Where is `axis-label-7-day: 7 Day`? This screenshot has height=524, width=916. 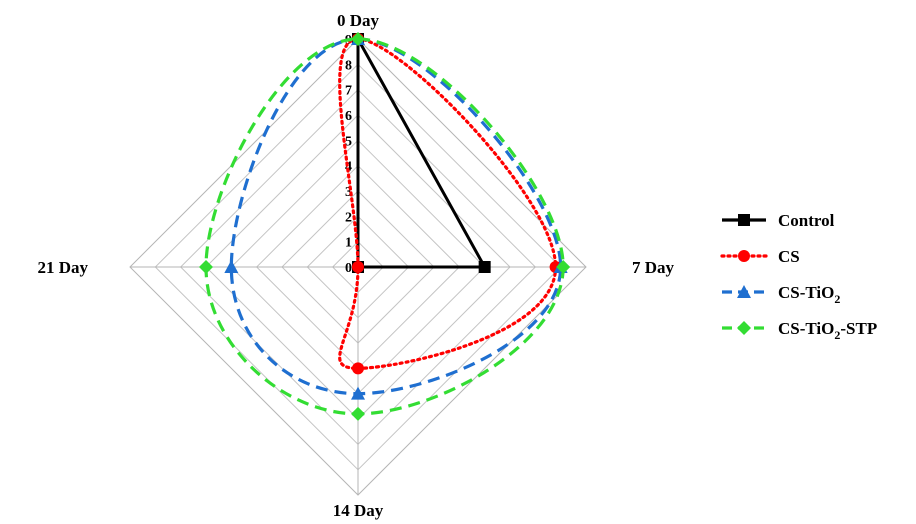
axis-label-7-day: 7 Day is located at coordinates (653, 267).